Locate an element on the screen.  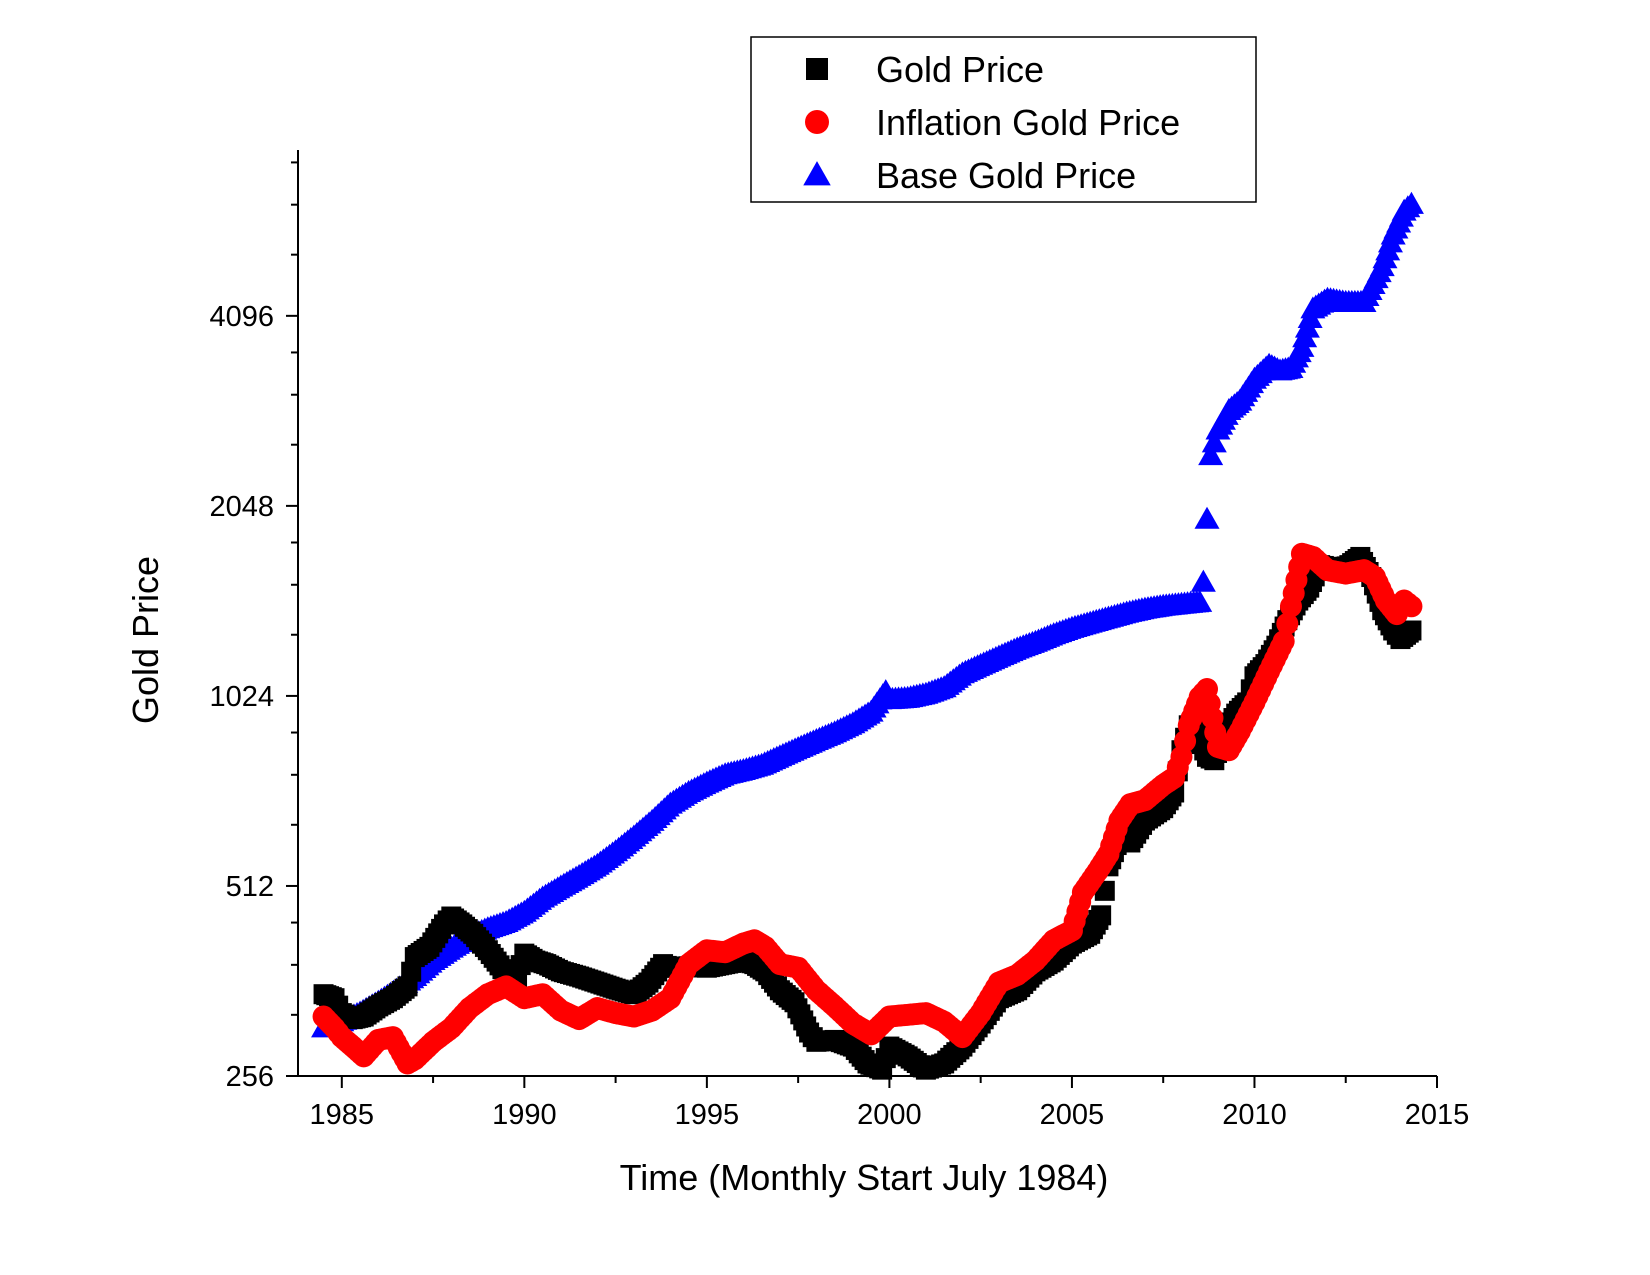
x-tick-label: 2005 is located at coordinates (1072, 1115).